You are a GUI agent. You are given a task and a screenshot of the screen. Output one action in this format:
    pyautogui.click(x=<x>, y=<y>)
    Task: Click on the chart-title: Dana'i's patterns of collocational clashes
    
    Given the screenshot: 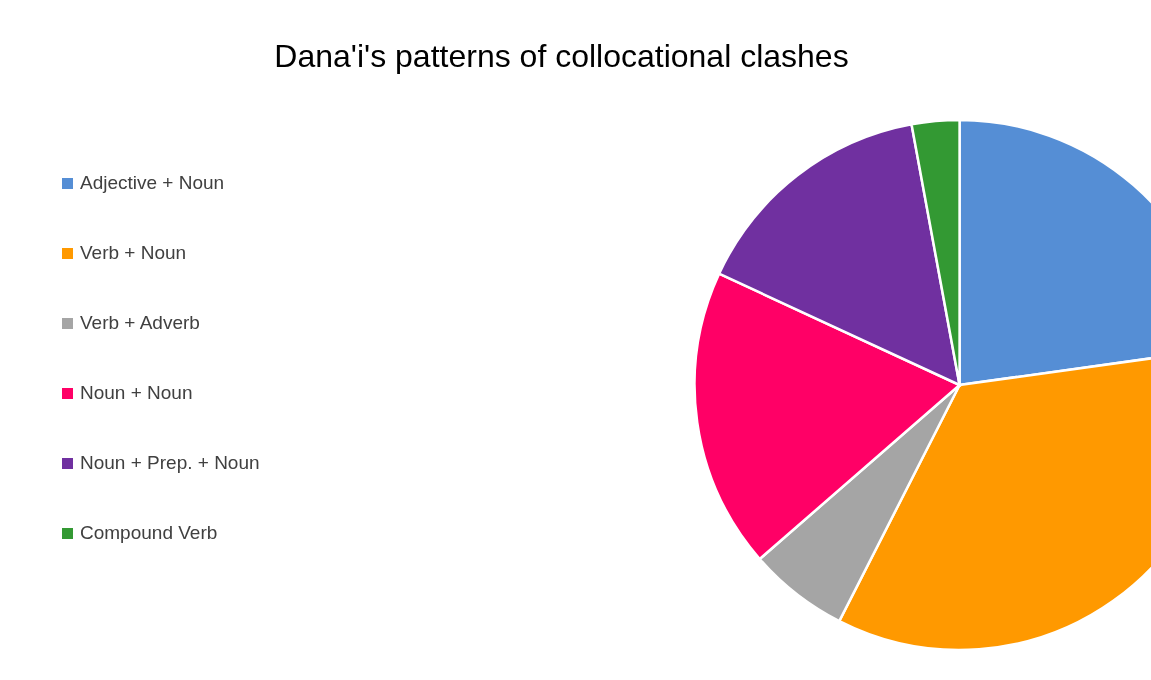 What is the action you would take?
    pyautogui.click(x=561, y=56)
    